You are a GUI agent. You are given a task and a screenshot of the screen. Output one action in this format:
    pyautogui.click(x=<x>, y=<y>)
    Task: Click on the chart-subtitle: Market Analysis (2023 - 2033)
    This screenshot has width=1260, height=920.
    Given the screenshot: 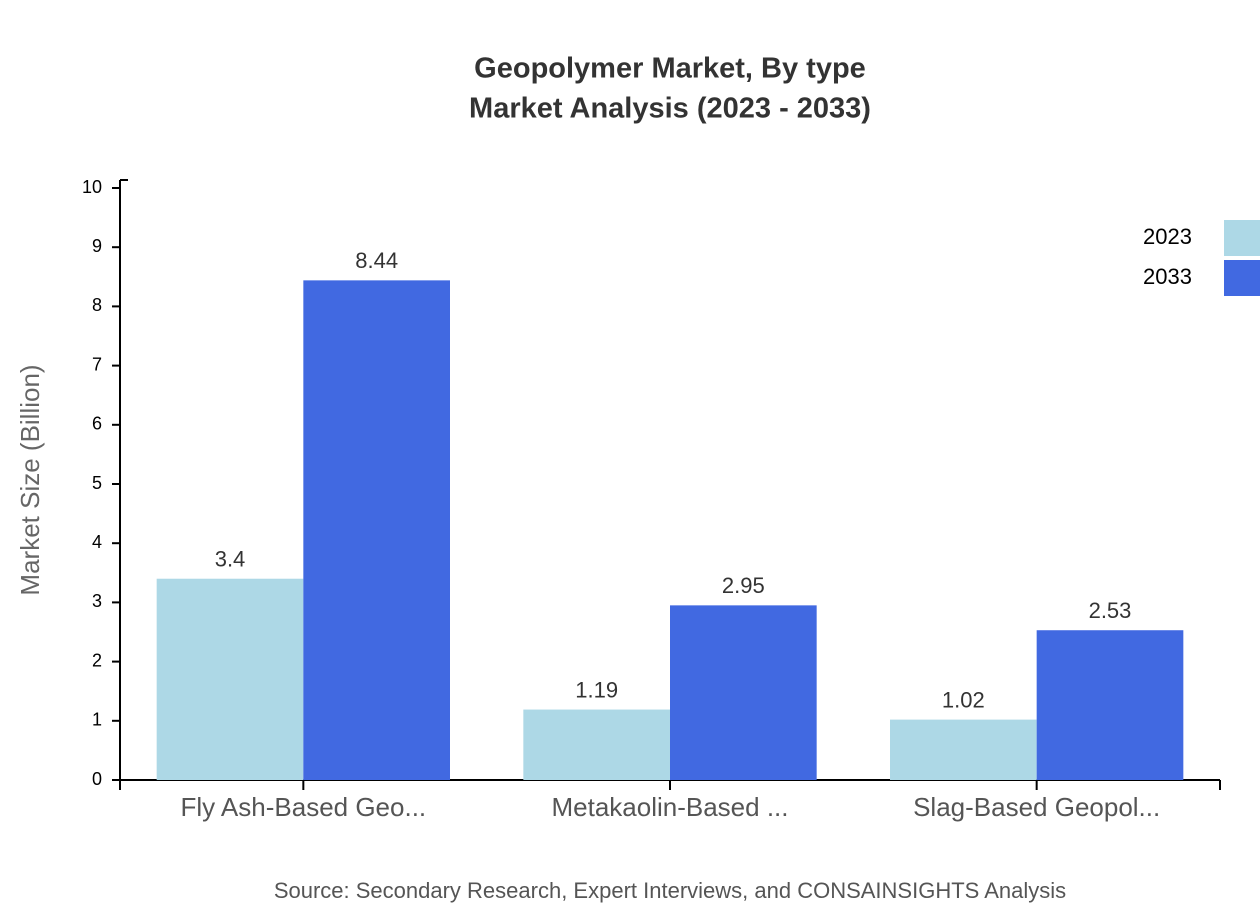 What is the action you would take?
    pyautogui.click(x=670, y=109)
    